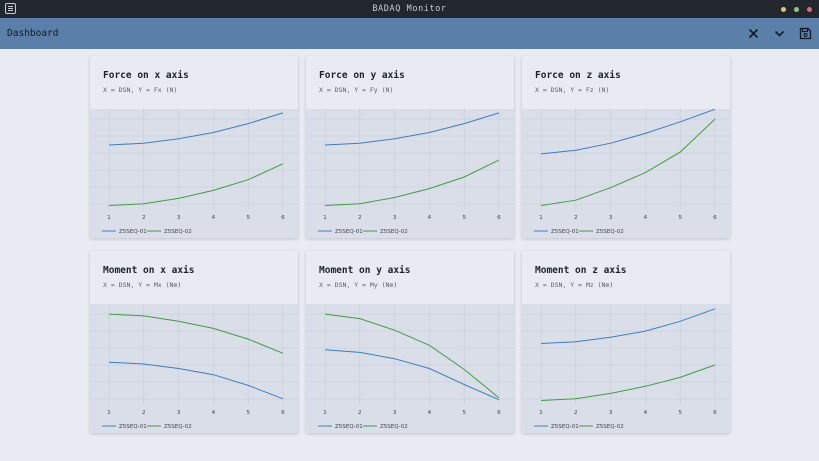  Describe the element at coordinates (410, 277) in the screenshot. I see `card-header: Moment on y axis X = DSN, Y = My (Nm)` at that location.